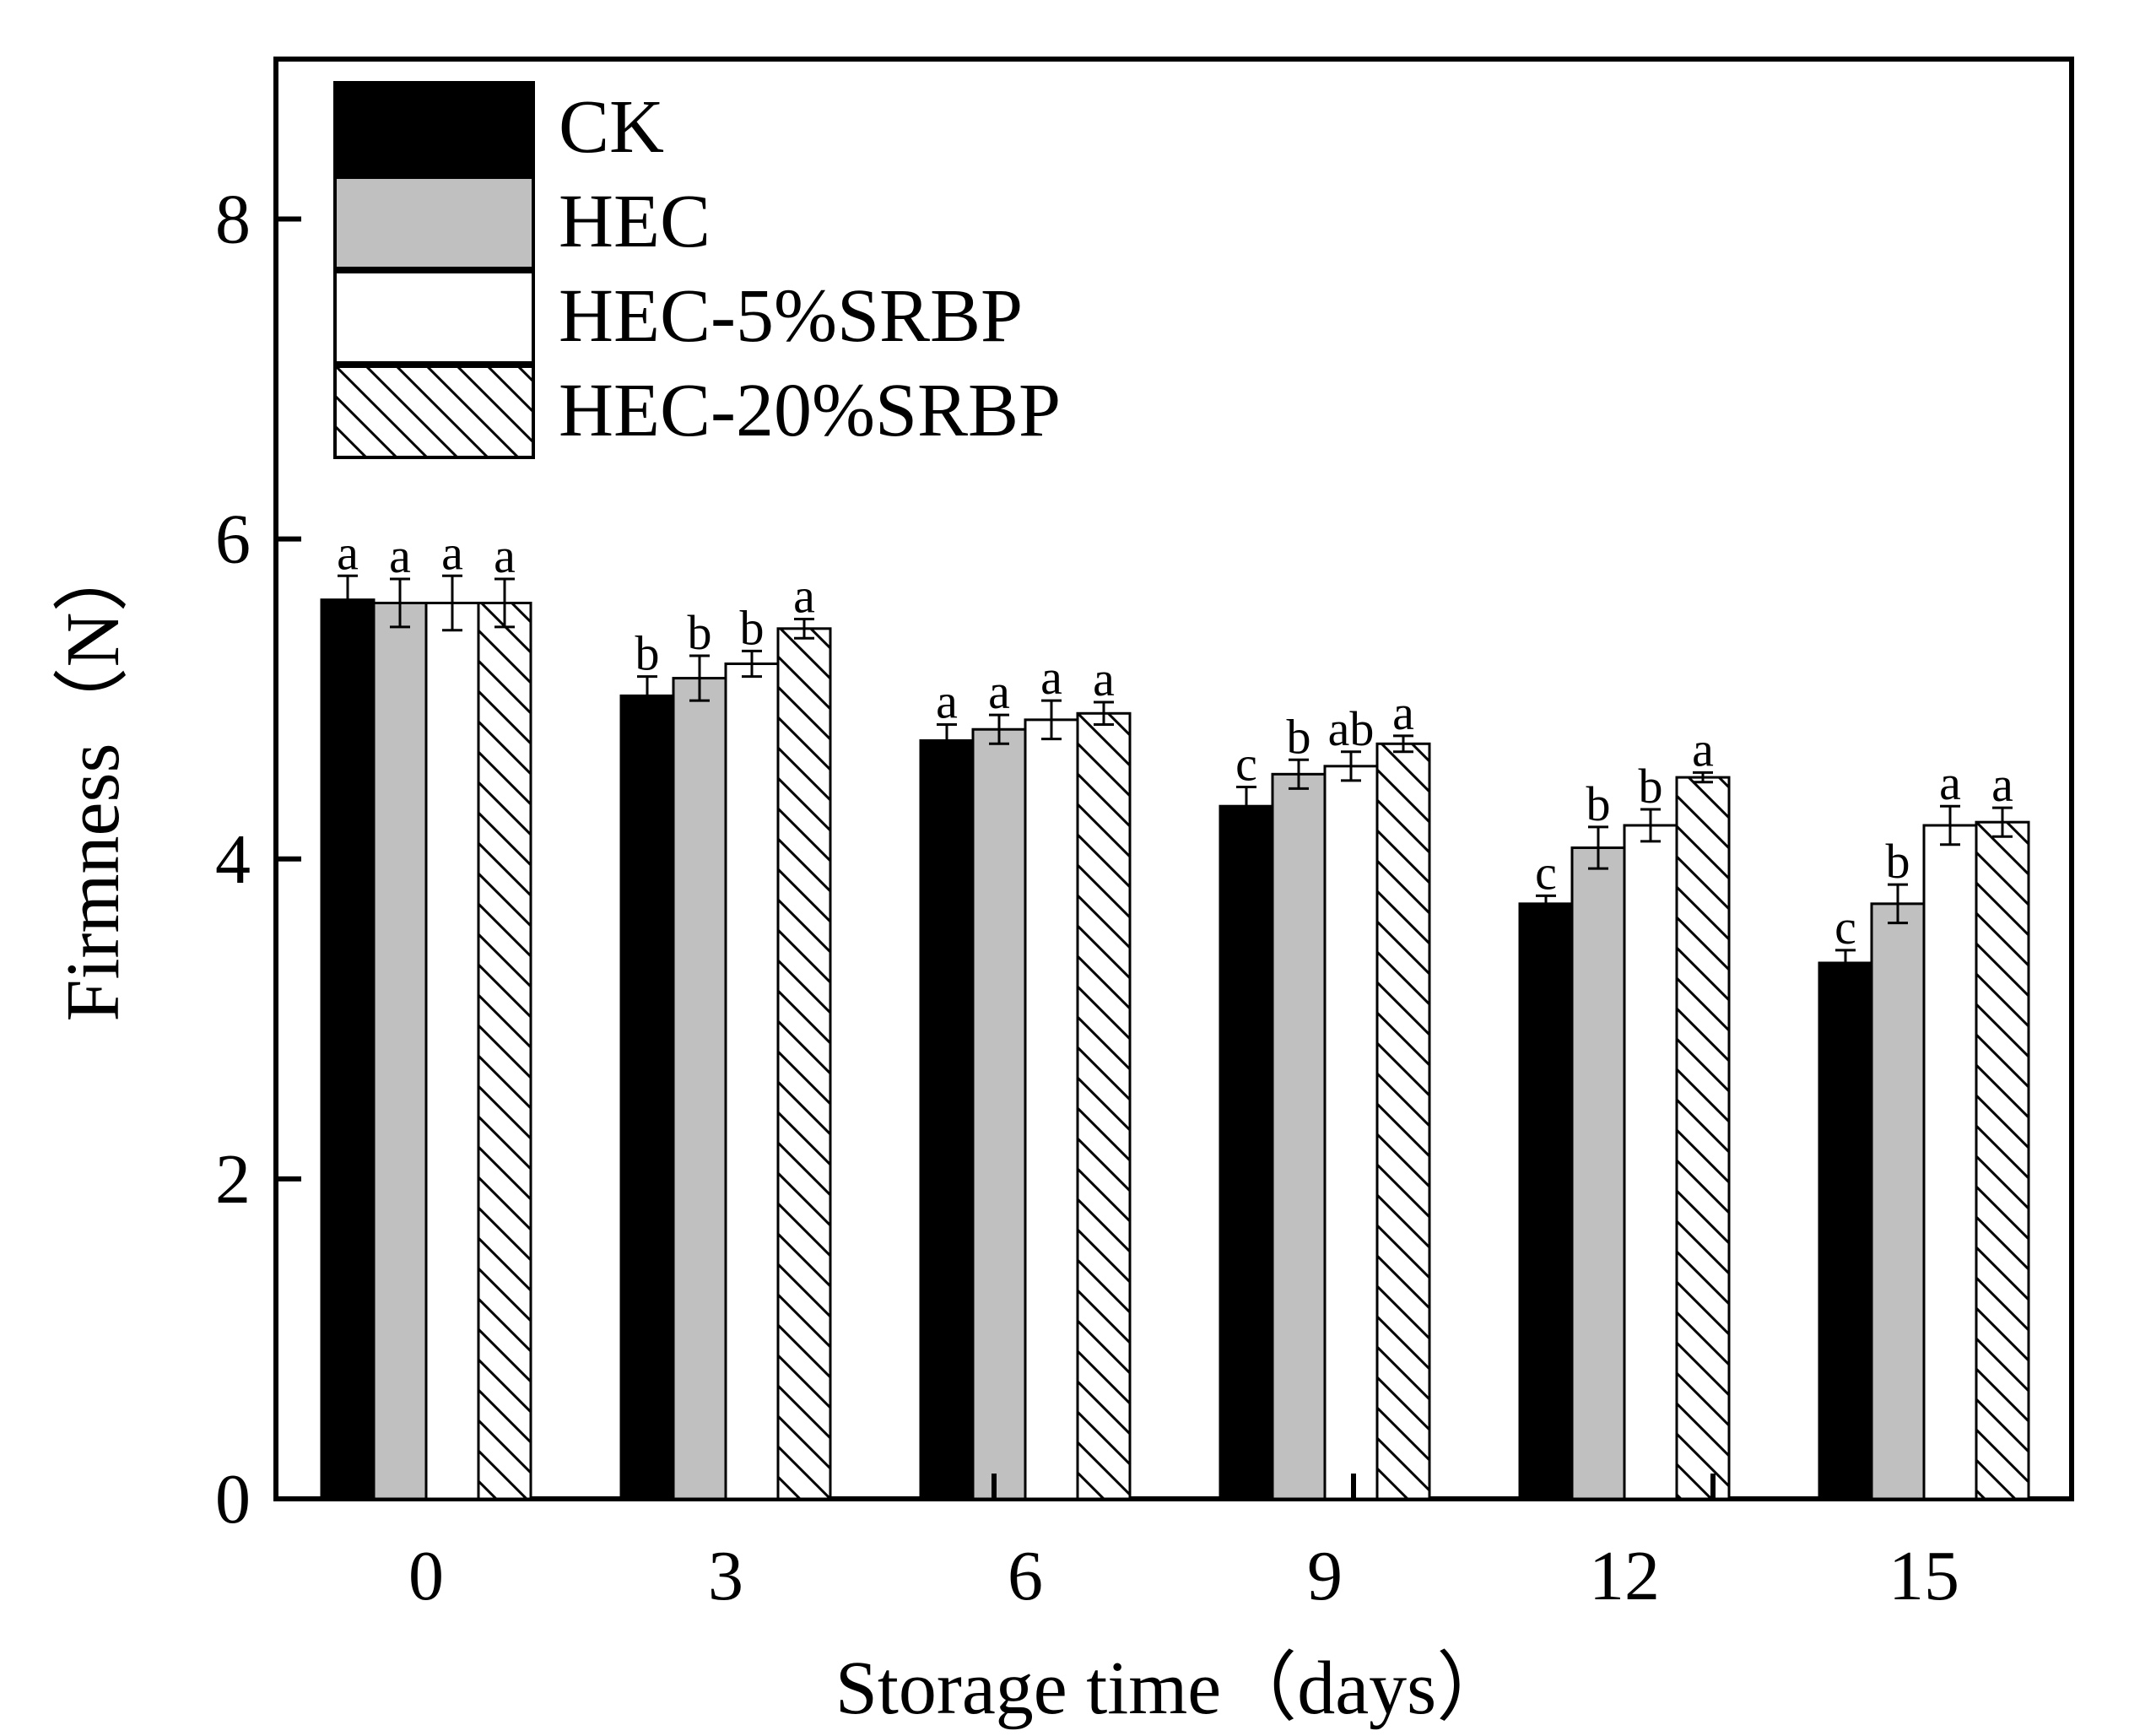  I want to click on legend-label: HEC, so click(635, 221).